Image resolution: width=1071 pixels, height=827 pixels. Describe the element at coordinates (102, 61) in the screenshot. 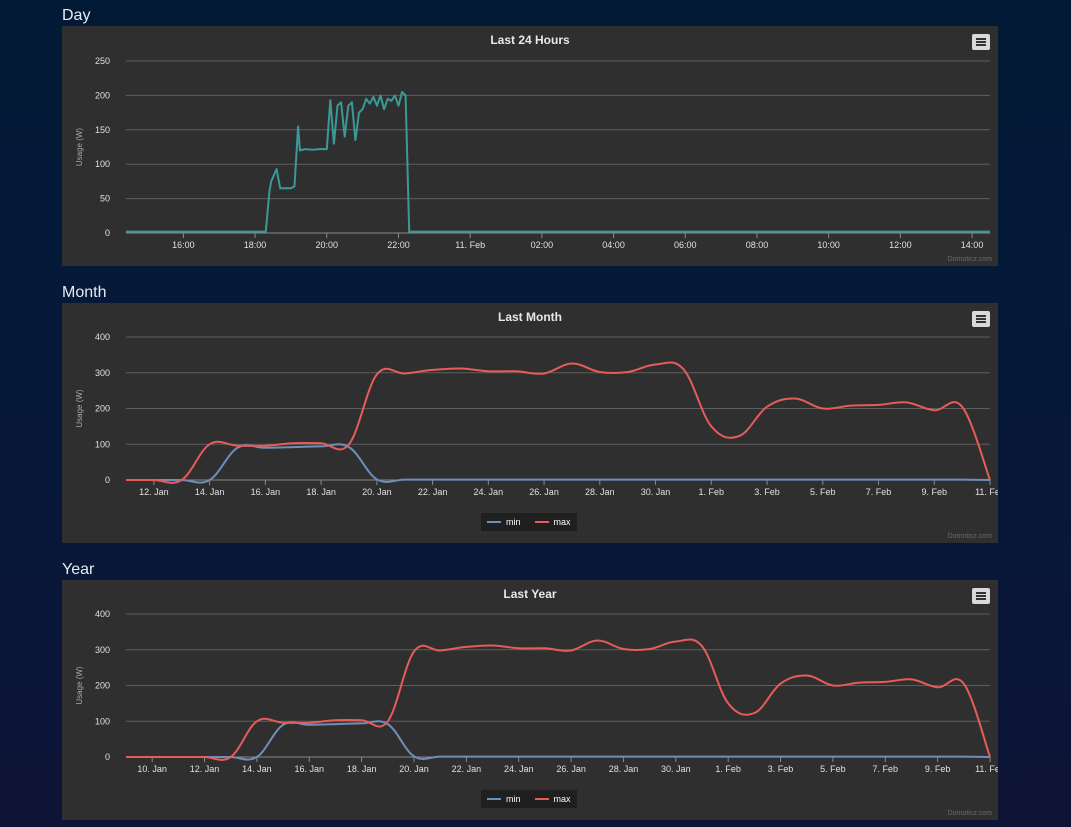

I see `y-tick-label: 250` at that location.